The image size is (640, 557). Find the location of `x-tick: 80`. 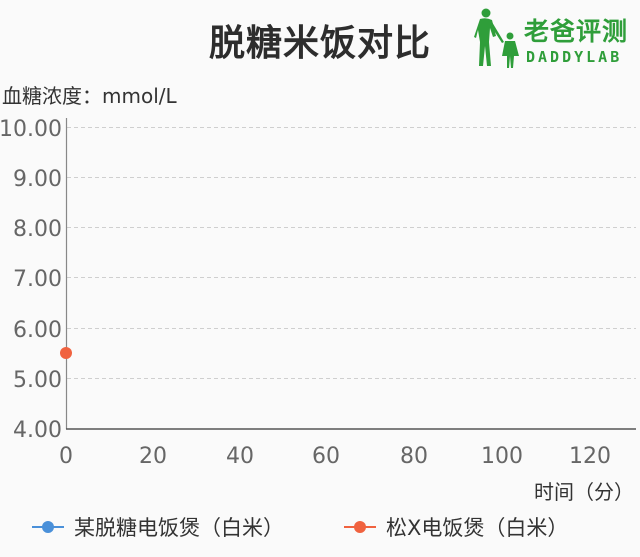

x-tick: 80 is located at coordinates (414, 456).